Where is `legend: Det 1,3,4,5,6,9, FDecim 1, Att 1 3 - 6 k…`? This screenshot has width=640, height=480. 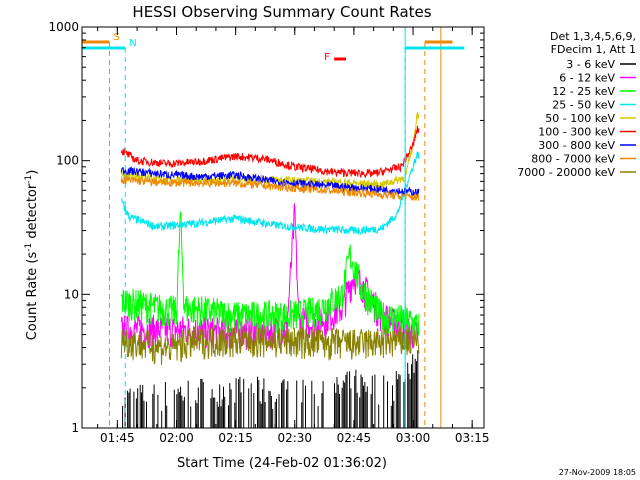
legend: Det 1,3,4,5,6,9, FDecim 1, Att 1 3 - 6 k… is located at coordinates (576, 104).